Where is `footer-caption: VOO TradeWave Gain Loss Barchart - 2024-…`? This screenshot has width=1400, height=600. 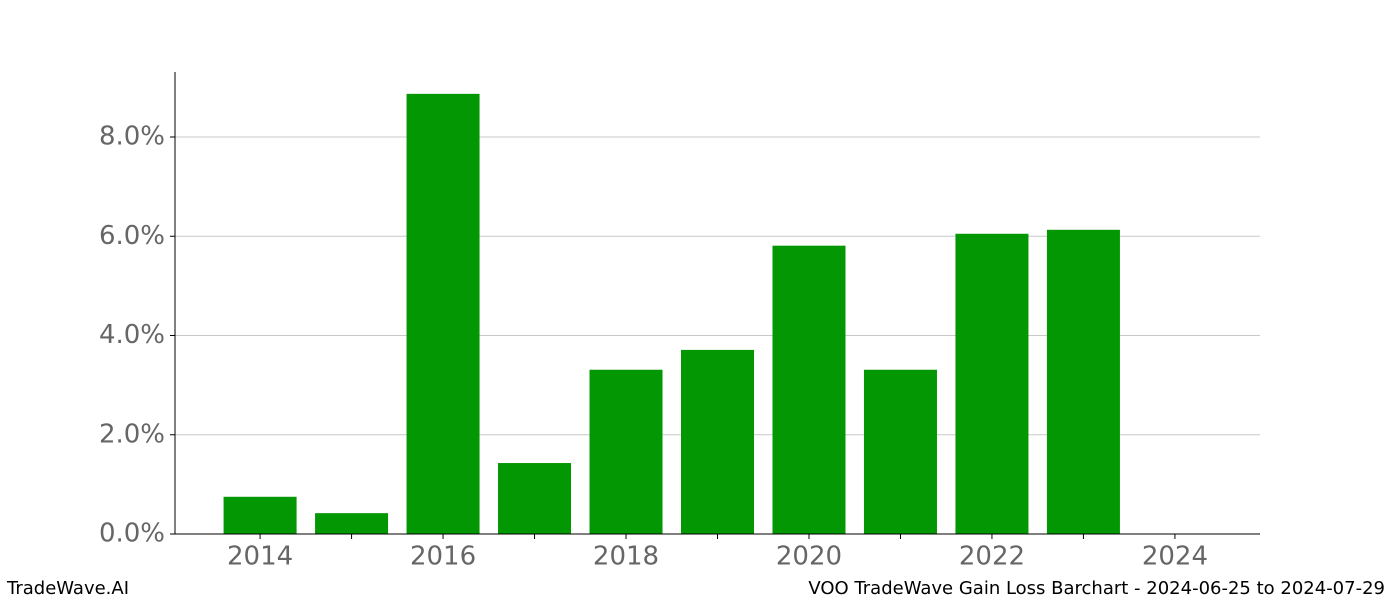 footer-caption: VOO TradeWave Gain Loss Barchart - 2024-… is located at coordinates (1096, 588).